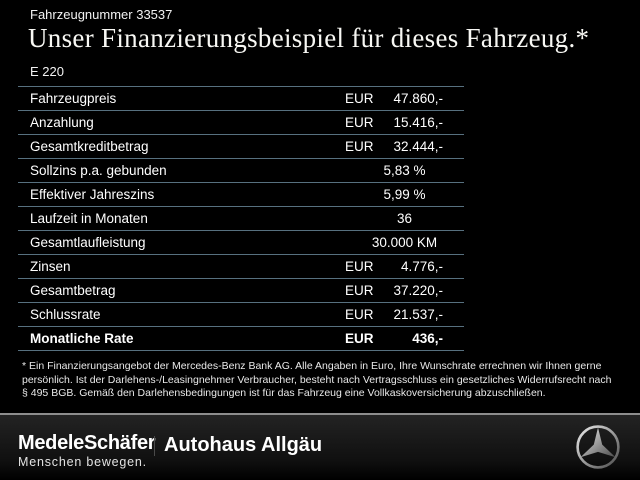 The image size is (640, 480). I want to click on table-row: Schlussrate EUR 21.537,-, so click(241, 314).